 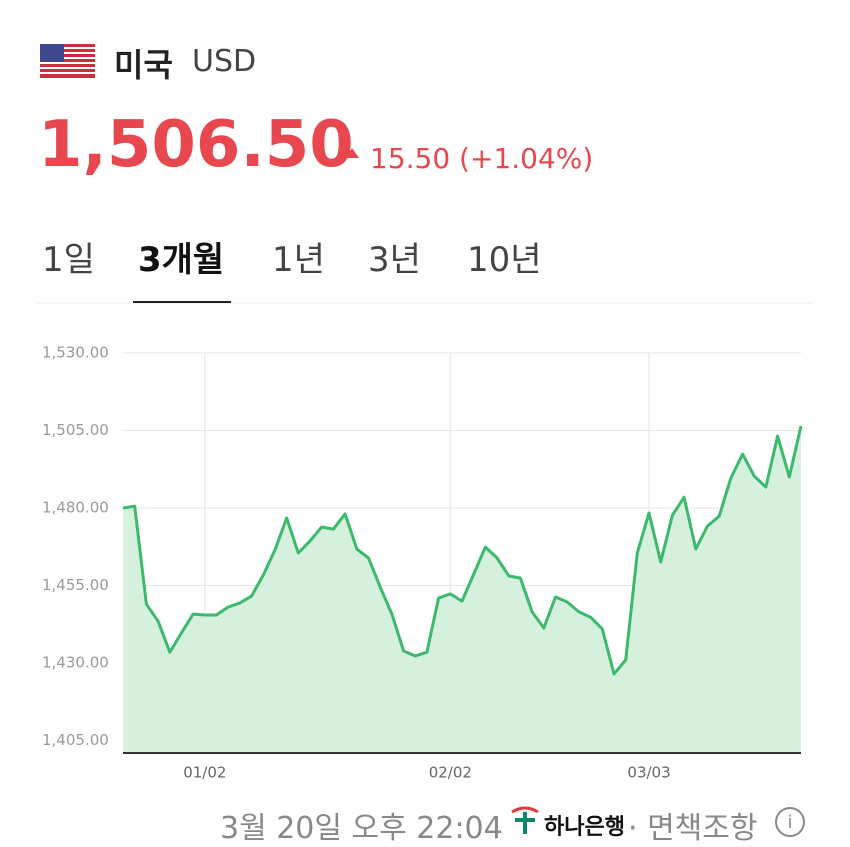 What do you see at coordinates (450, 773) in the screenshot?
I see `x-tick-label: 02/02` at bounding box center [450, 773].